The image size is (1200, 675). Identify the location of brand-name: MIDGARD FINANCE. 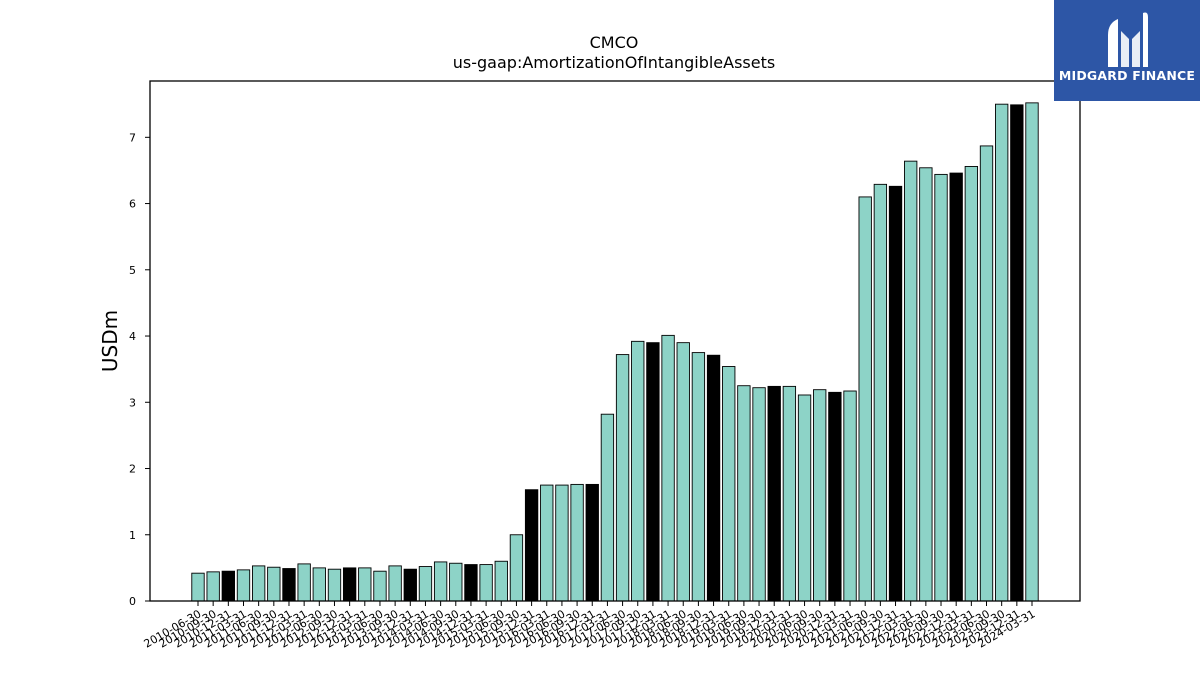
(1127, 75).